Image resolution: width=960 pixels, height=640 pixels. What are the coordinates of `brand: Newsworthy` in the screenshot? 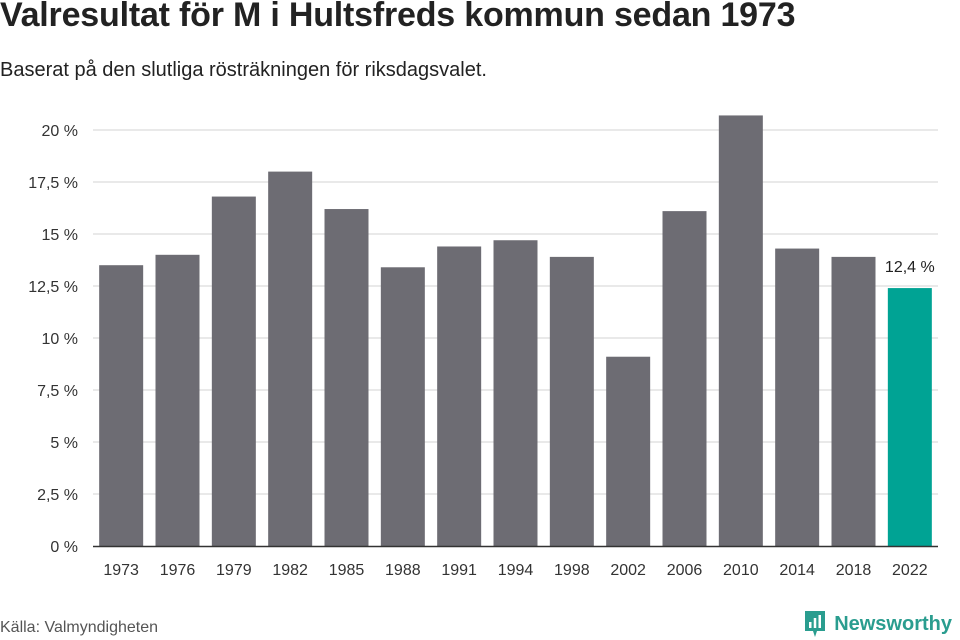 It's located at (877, 624).